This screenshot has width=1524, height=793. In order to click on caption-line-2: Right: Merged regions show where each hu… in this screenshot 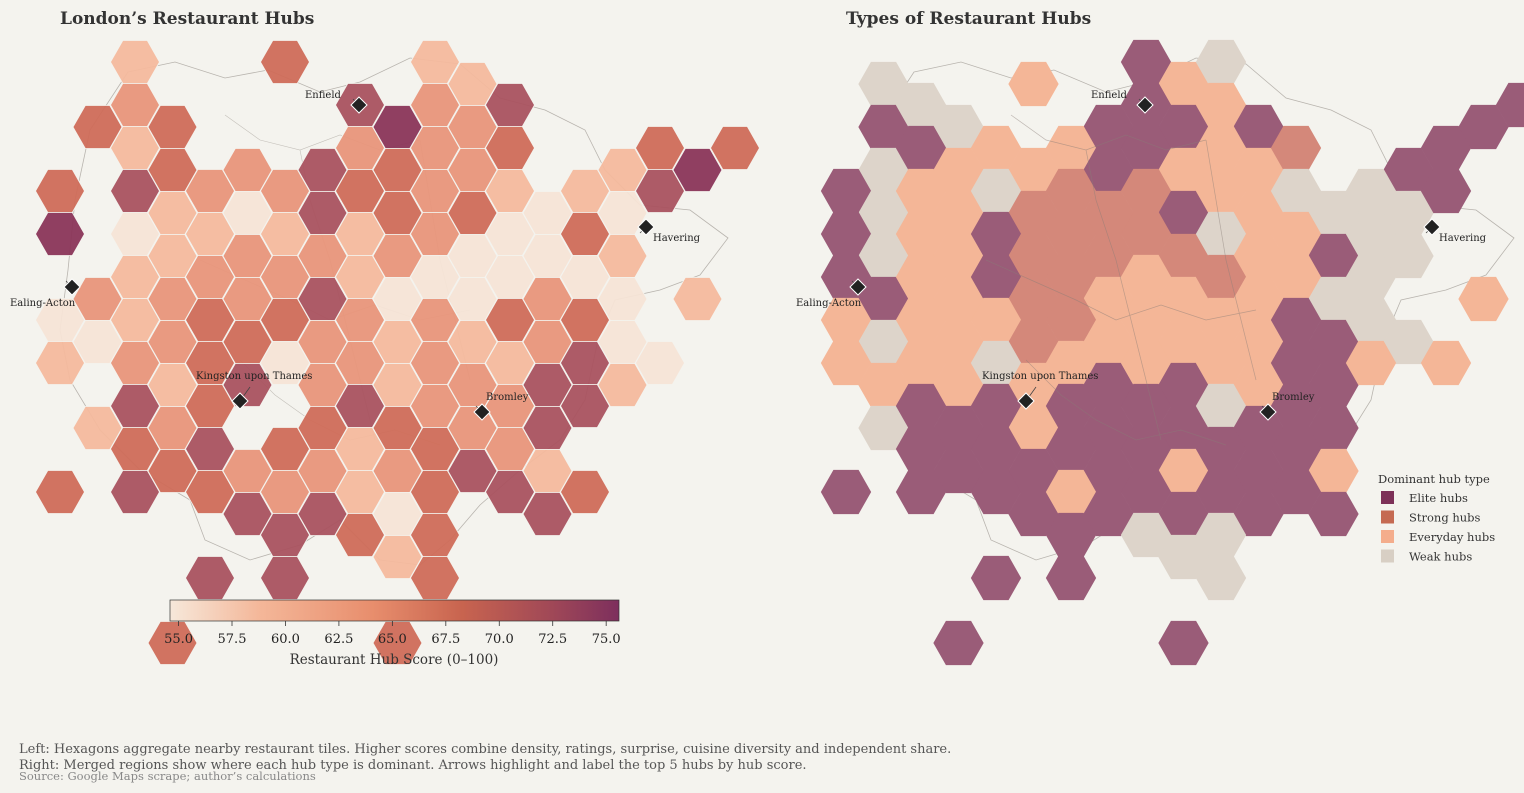, I will do `click(413, 765)`.